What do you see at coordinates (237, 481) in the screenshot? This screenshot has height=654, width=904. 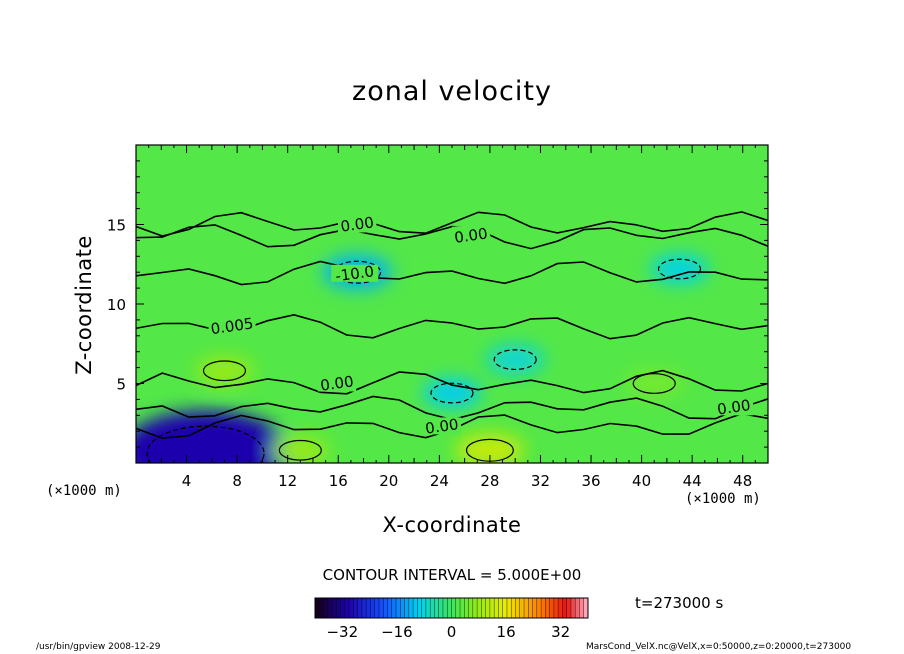 I see `x-tick-label-8: 8` at bounding box center [237, 481].